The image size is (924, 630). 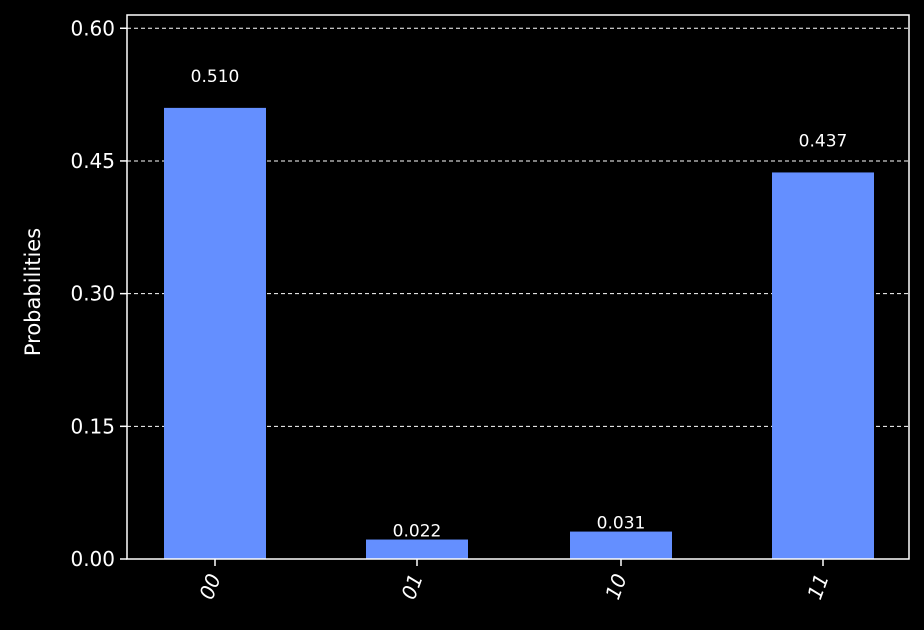 What do you see at coordinates (621, 524) in the screenshot?
I see `data-label: 0.031` at bounding box center [621, 524].